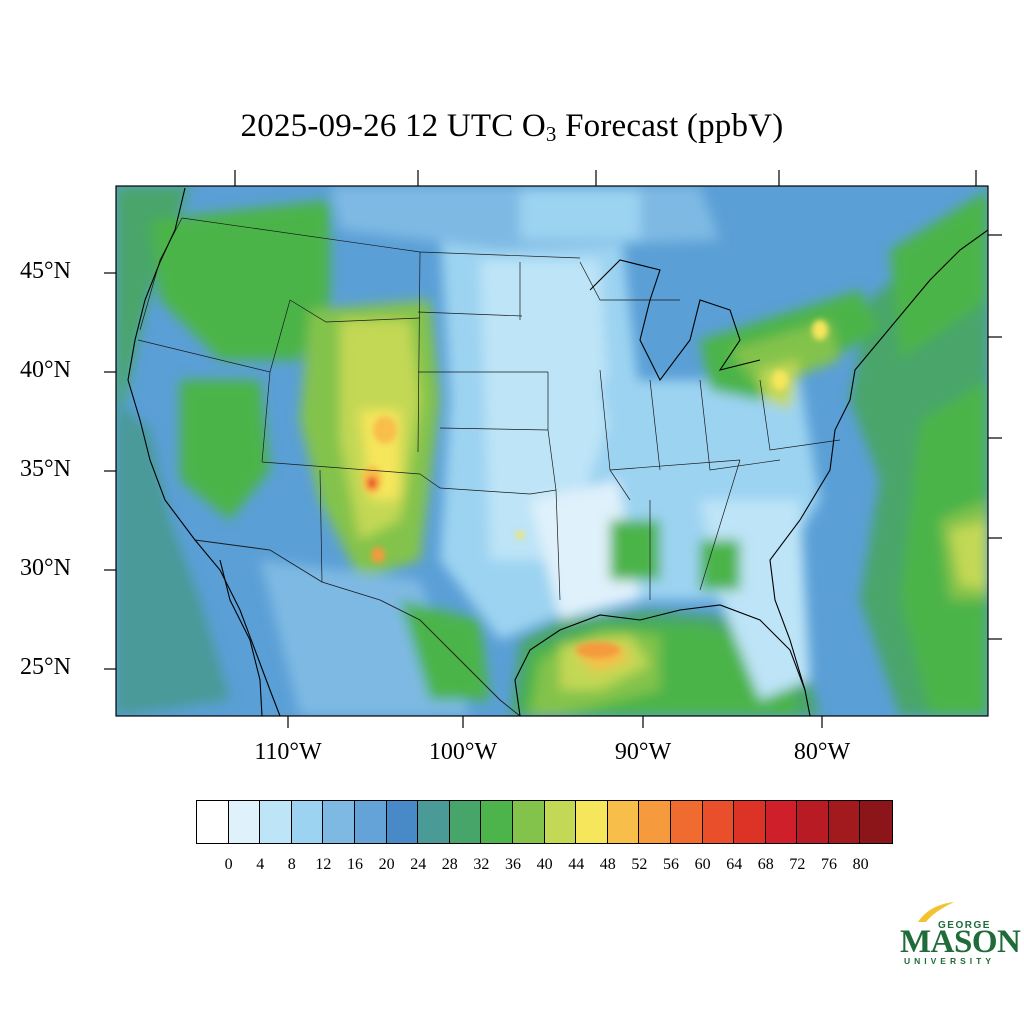 The height and width of the screenshot is (1024, 1024). What do you see at coordinates (950, 961) in the screenshot?
I see `logo-university: UNIVERSITY` at bounding box center [950, 961].